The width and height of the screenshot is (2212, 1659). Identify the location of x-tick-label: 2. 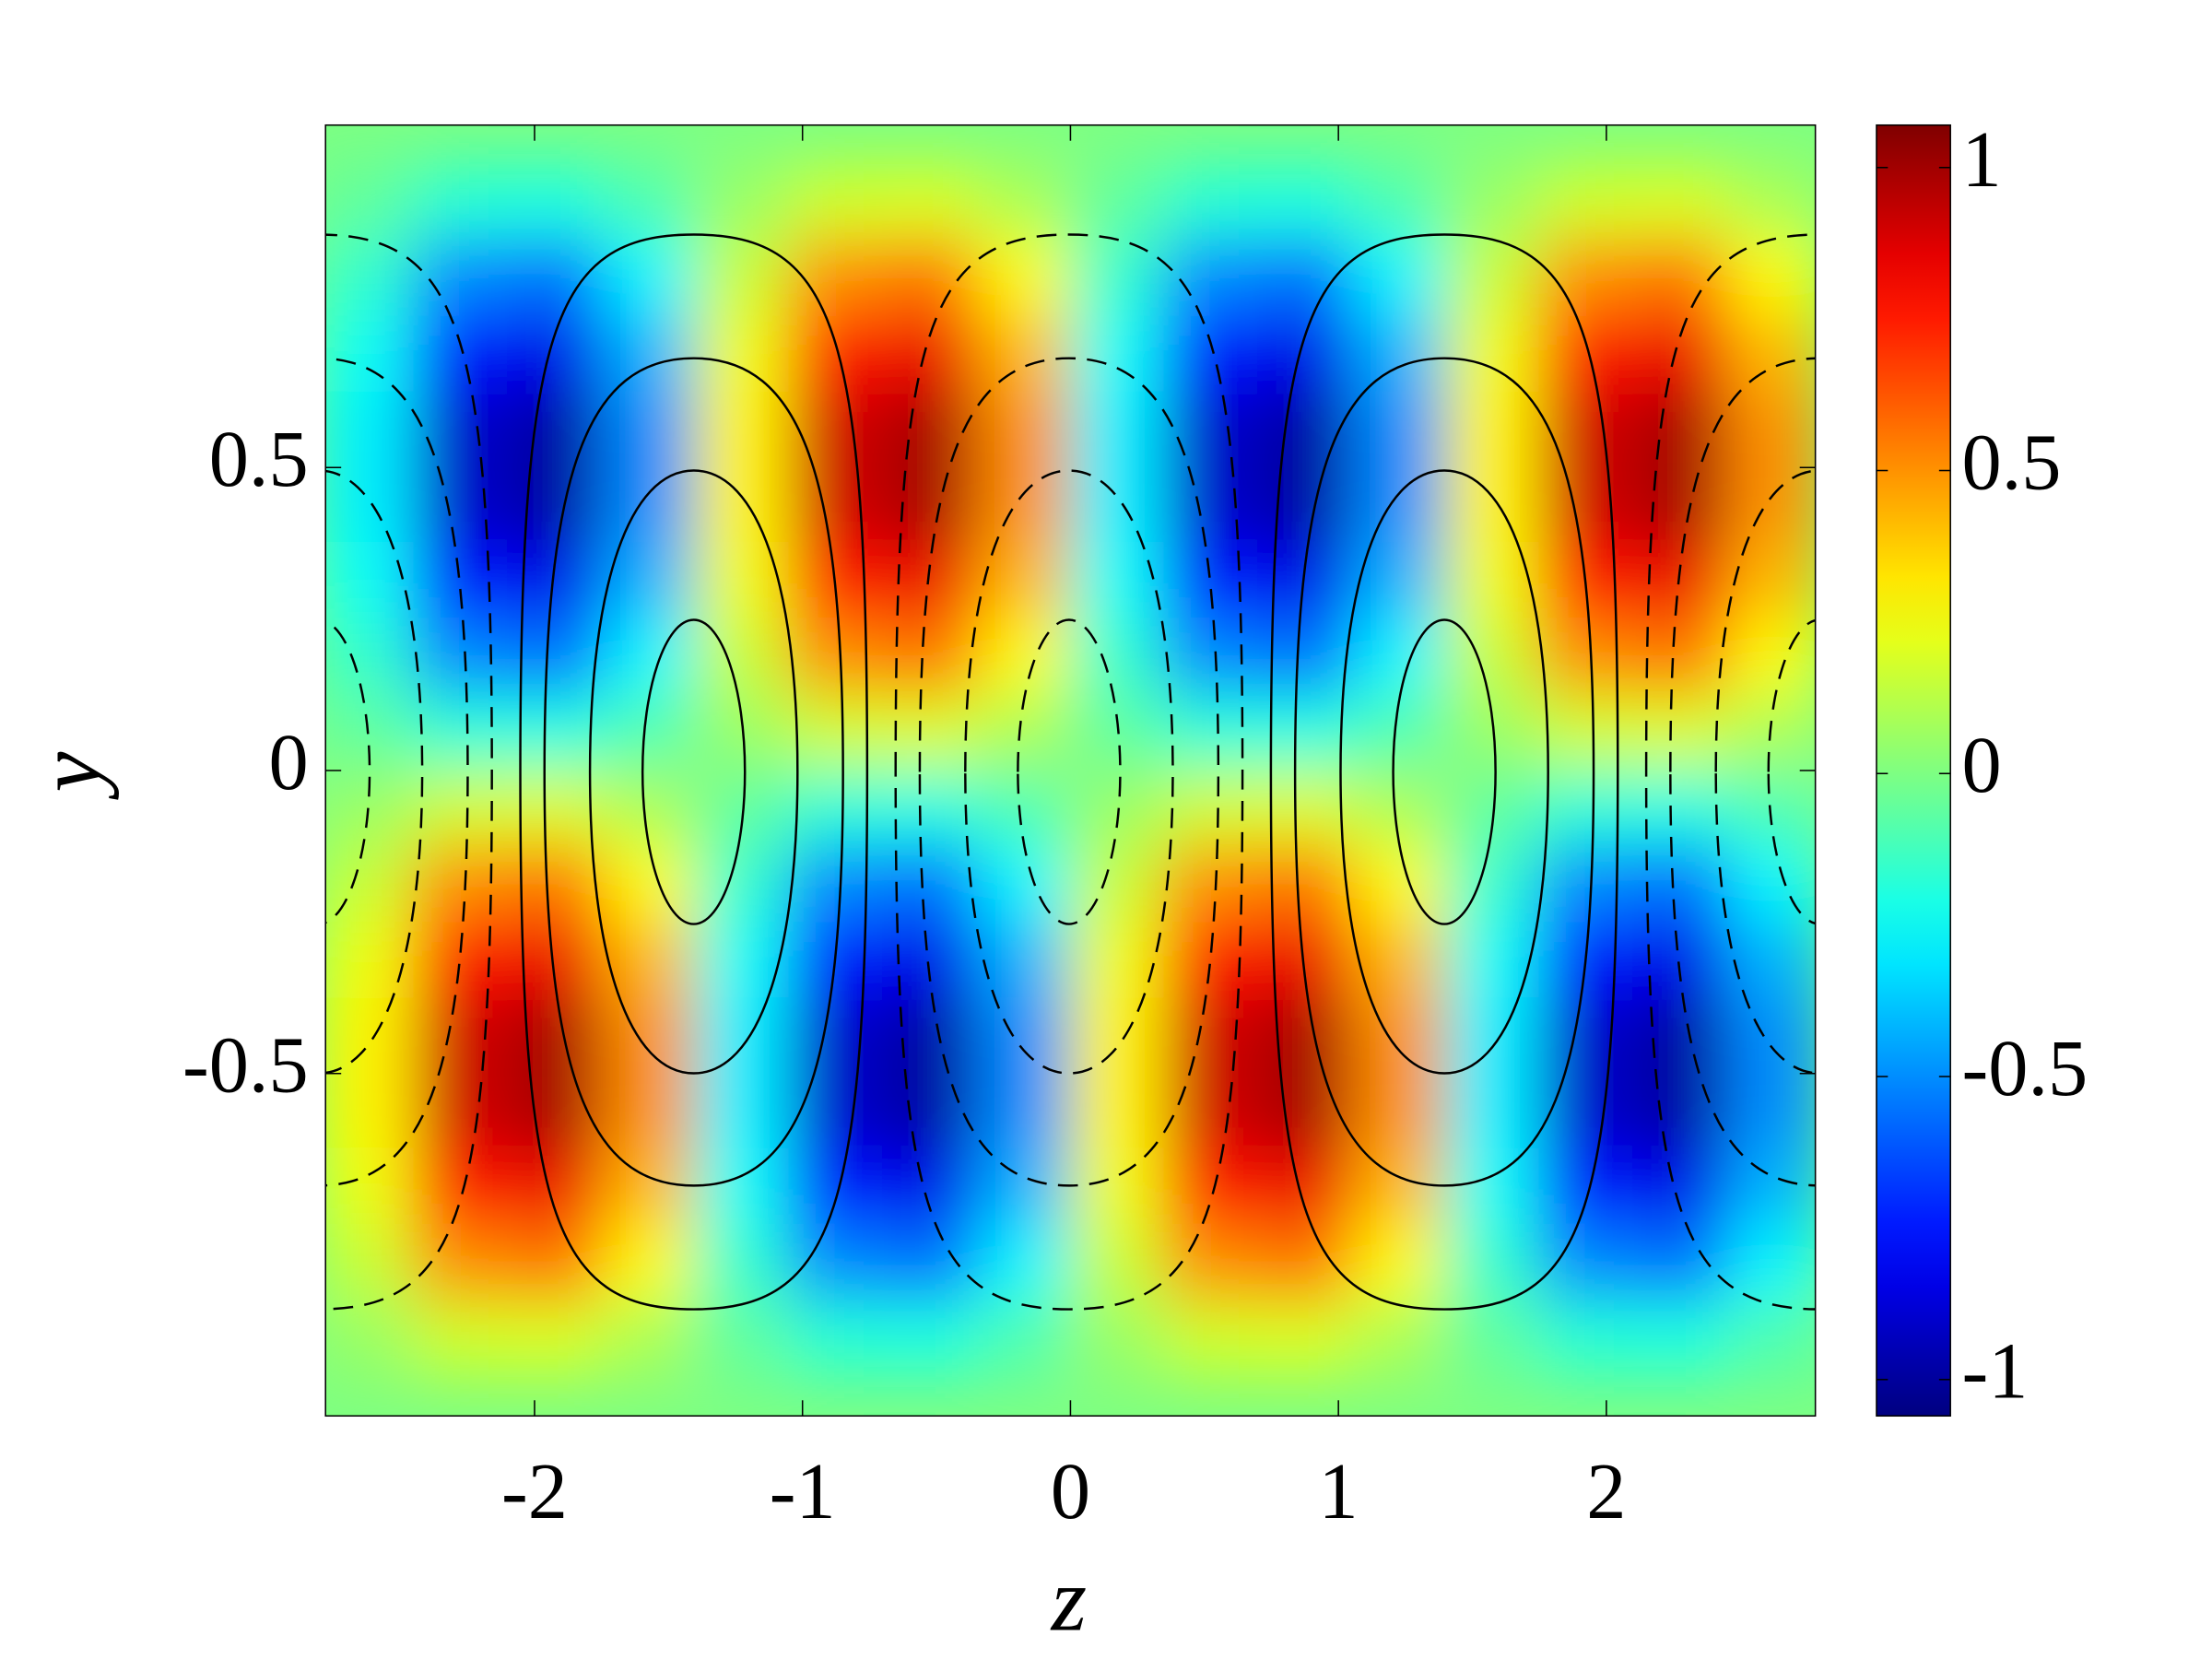
(1606, 1491).